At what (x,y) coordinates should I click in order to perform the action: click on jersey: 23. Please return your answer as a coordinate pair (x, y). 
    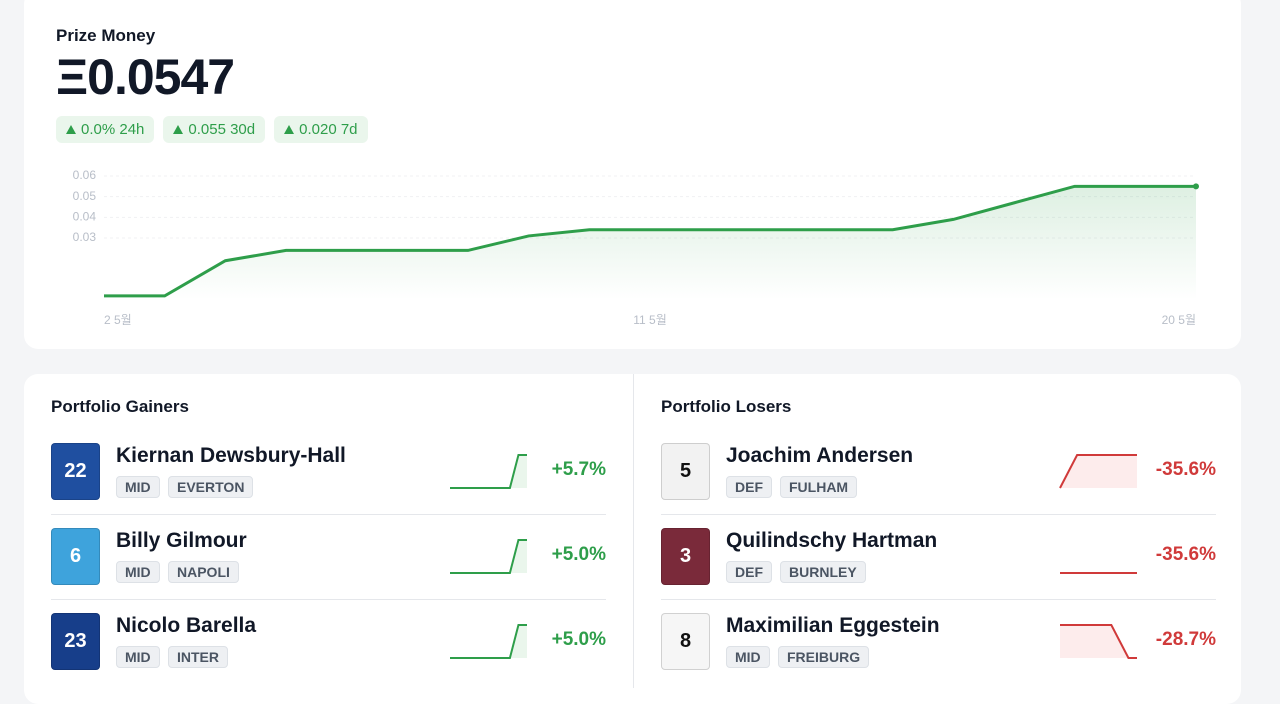
    Looking at the image, I should click on (75, 641).